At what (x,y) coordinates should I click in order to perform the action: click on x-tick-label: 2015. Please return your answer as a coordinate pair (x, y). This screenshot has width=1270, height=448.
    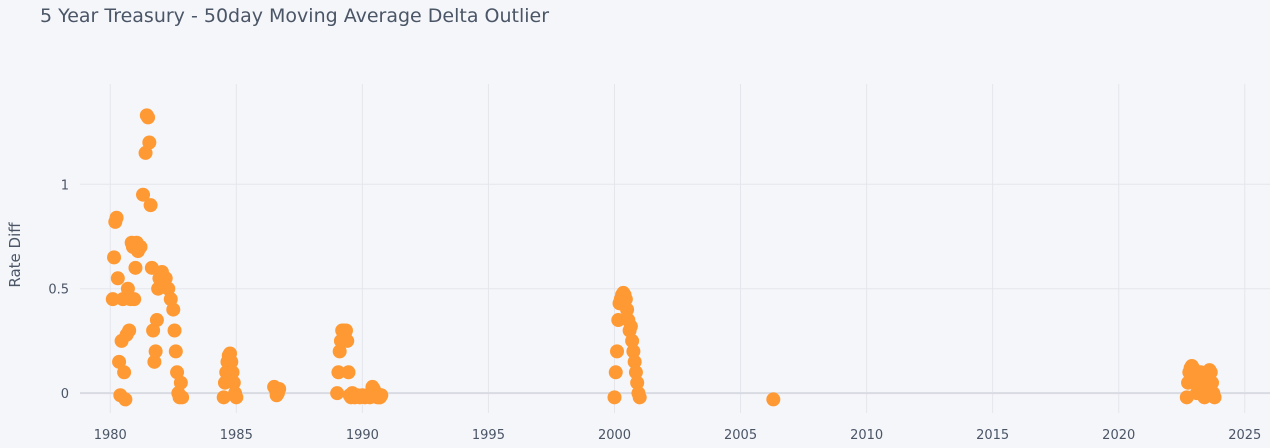
    Looking at the image, I should click on (992, 435).